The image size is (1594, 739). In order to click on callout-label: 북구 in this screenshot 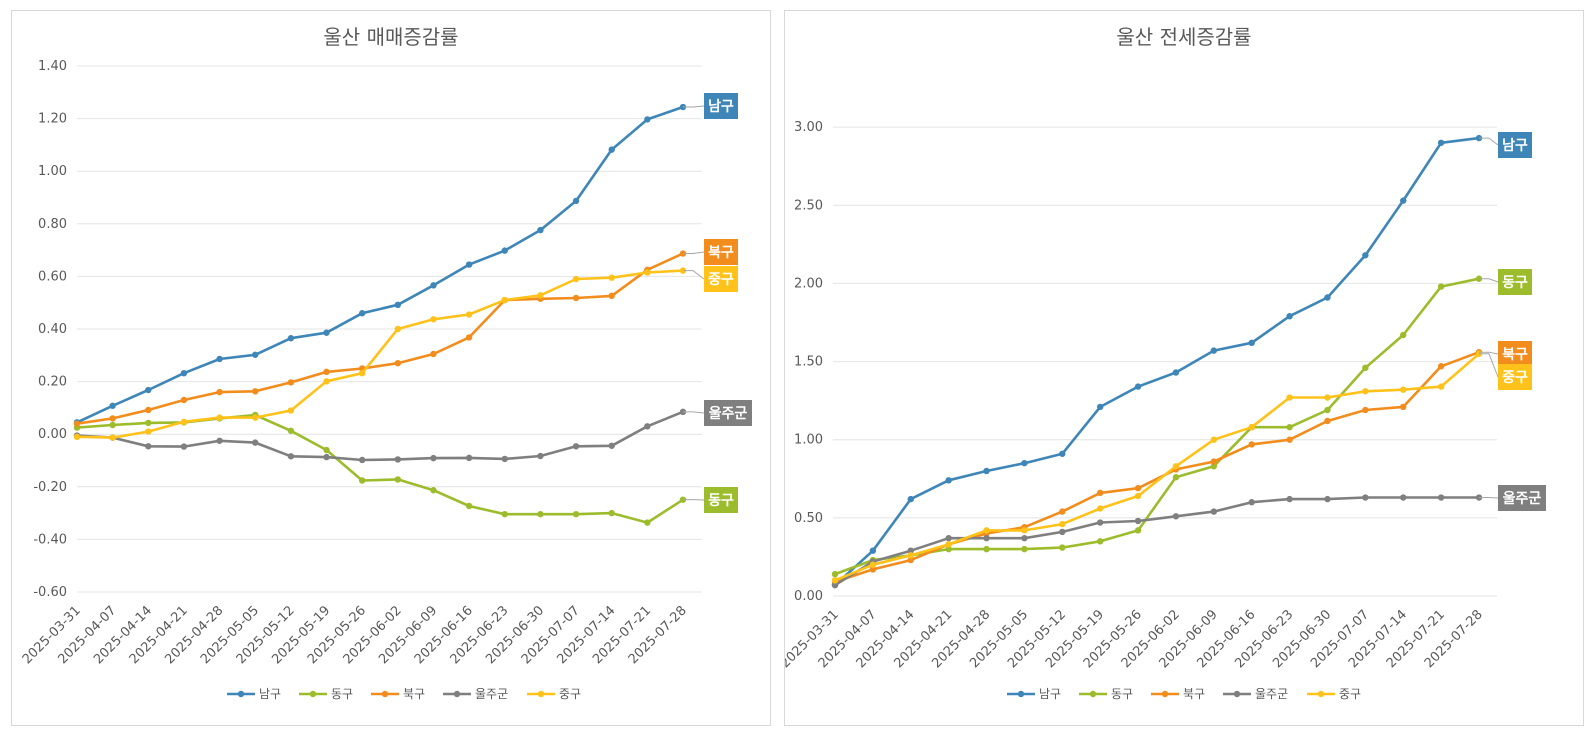, I will do `click(721, 253)`.